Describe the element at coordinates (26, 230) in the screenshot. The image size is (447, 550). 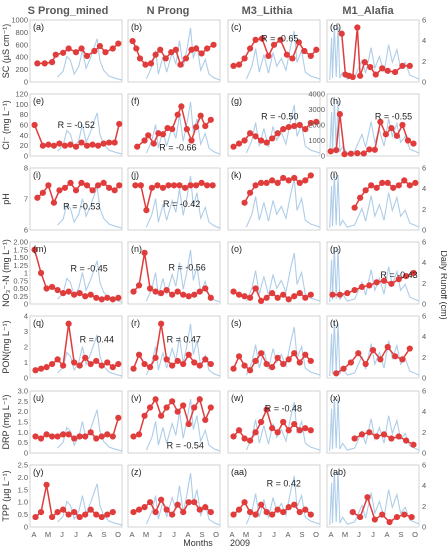
I see `y-tick-label: 6` at that location.